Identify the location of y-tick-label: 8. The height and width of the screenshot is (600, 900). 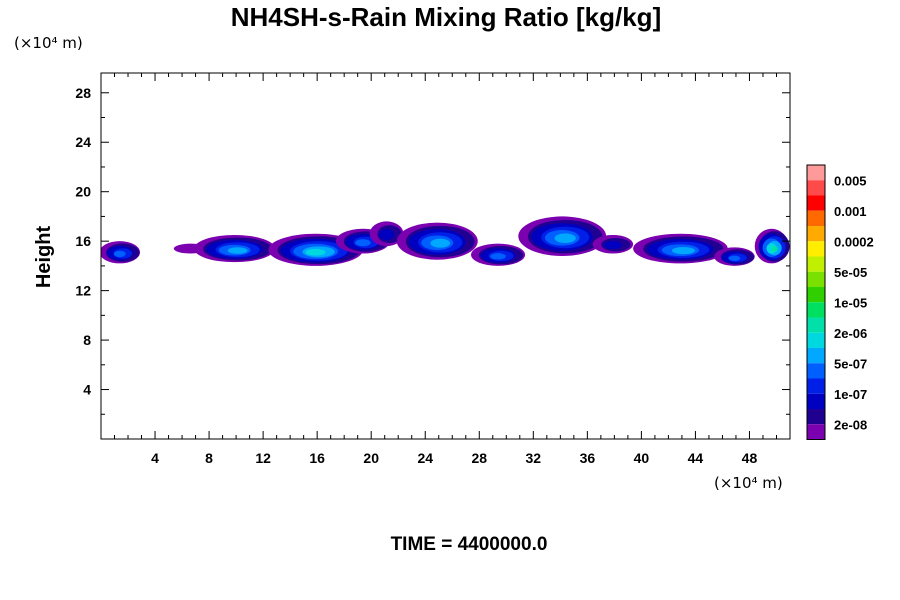
(87, 340).